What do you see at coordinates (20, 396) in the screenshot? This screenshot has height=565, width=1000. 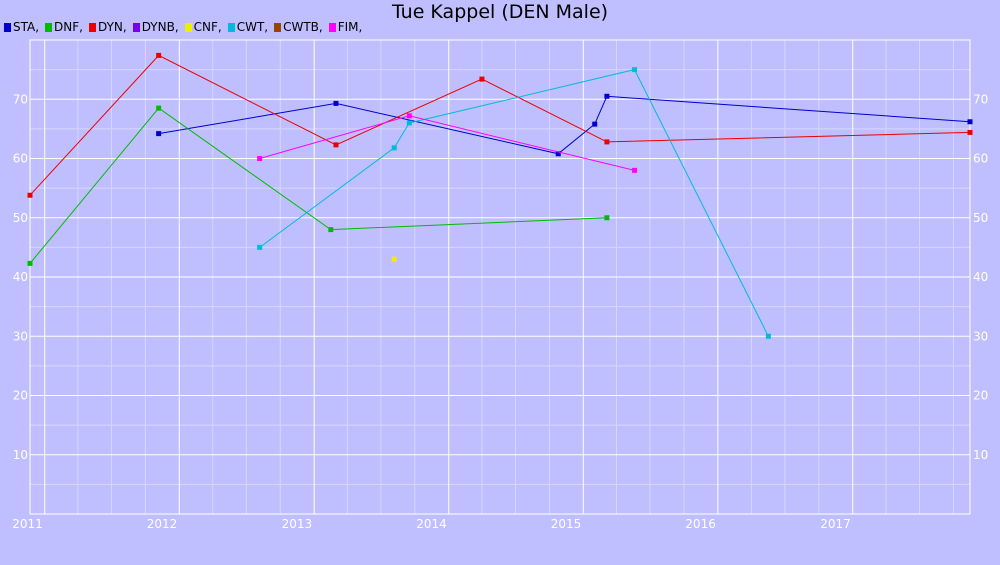 I see `y-tick-label-left: 20` at bounding box center [20, 396].